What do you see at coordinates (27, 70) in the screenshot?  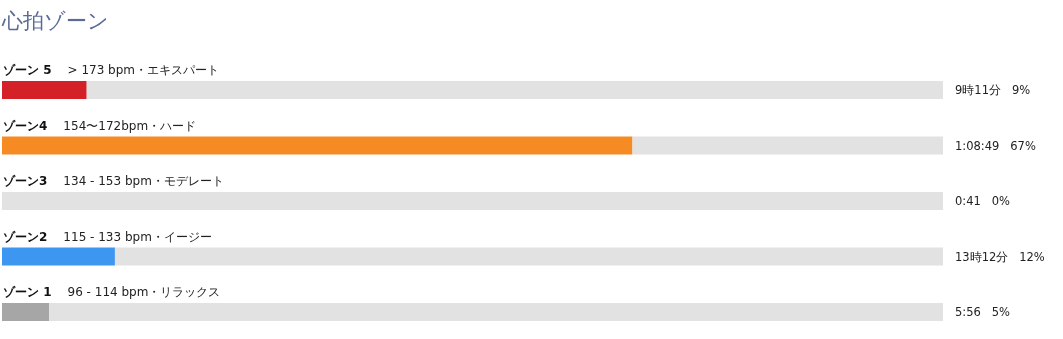 I see `y-tick-label: ゾーン 5` at bounding box center [27, 70].